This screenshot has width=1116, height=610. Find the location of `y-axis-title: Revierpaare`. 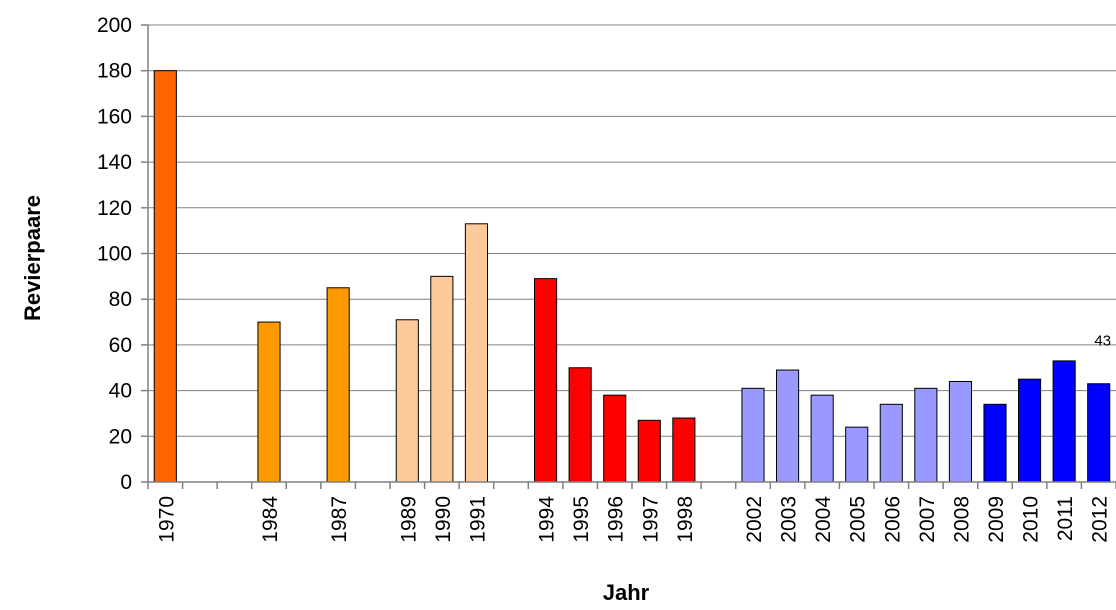

y-axis-title: Revierpaare is located at coordinates (32, 258).